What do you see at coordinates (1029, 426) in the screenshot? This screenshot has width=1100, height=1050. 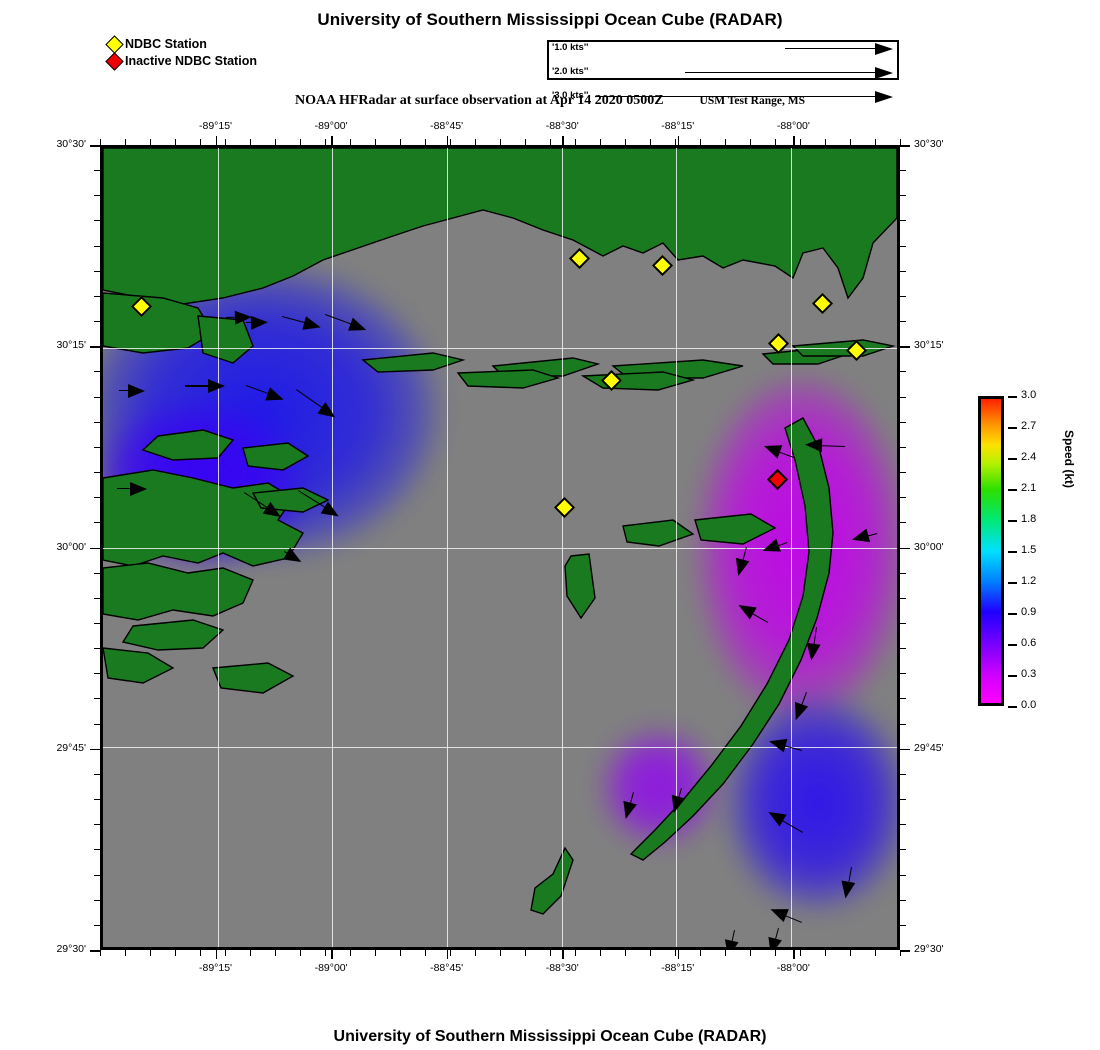 I see `colorbar-tick-label: 2.7` at bounding box center [1029, 426].